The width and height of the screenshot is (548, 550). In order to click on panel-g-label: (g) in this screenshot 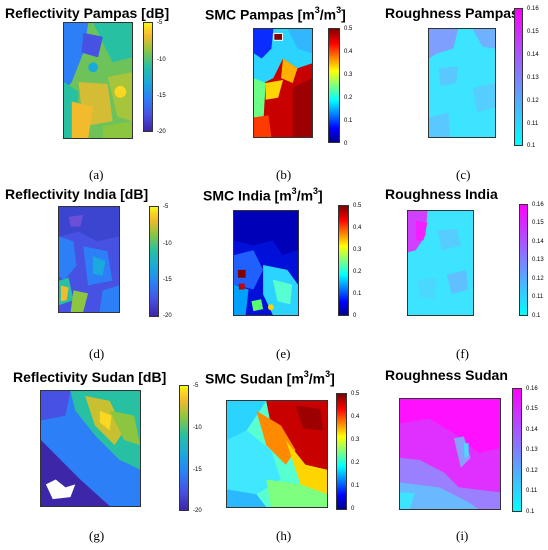, I will do `click(97, 535)`.